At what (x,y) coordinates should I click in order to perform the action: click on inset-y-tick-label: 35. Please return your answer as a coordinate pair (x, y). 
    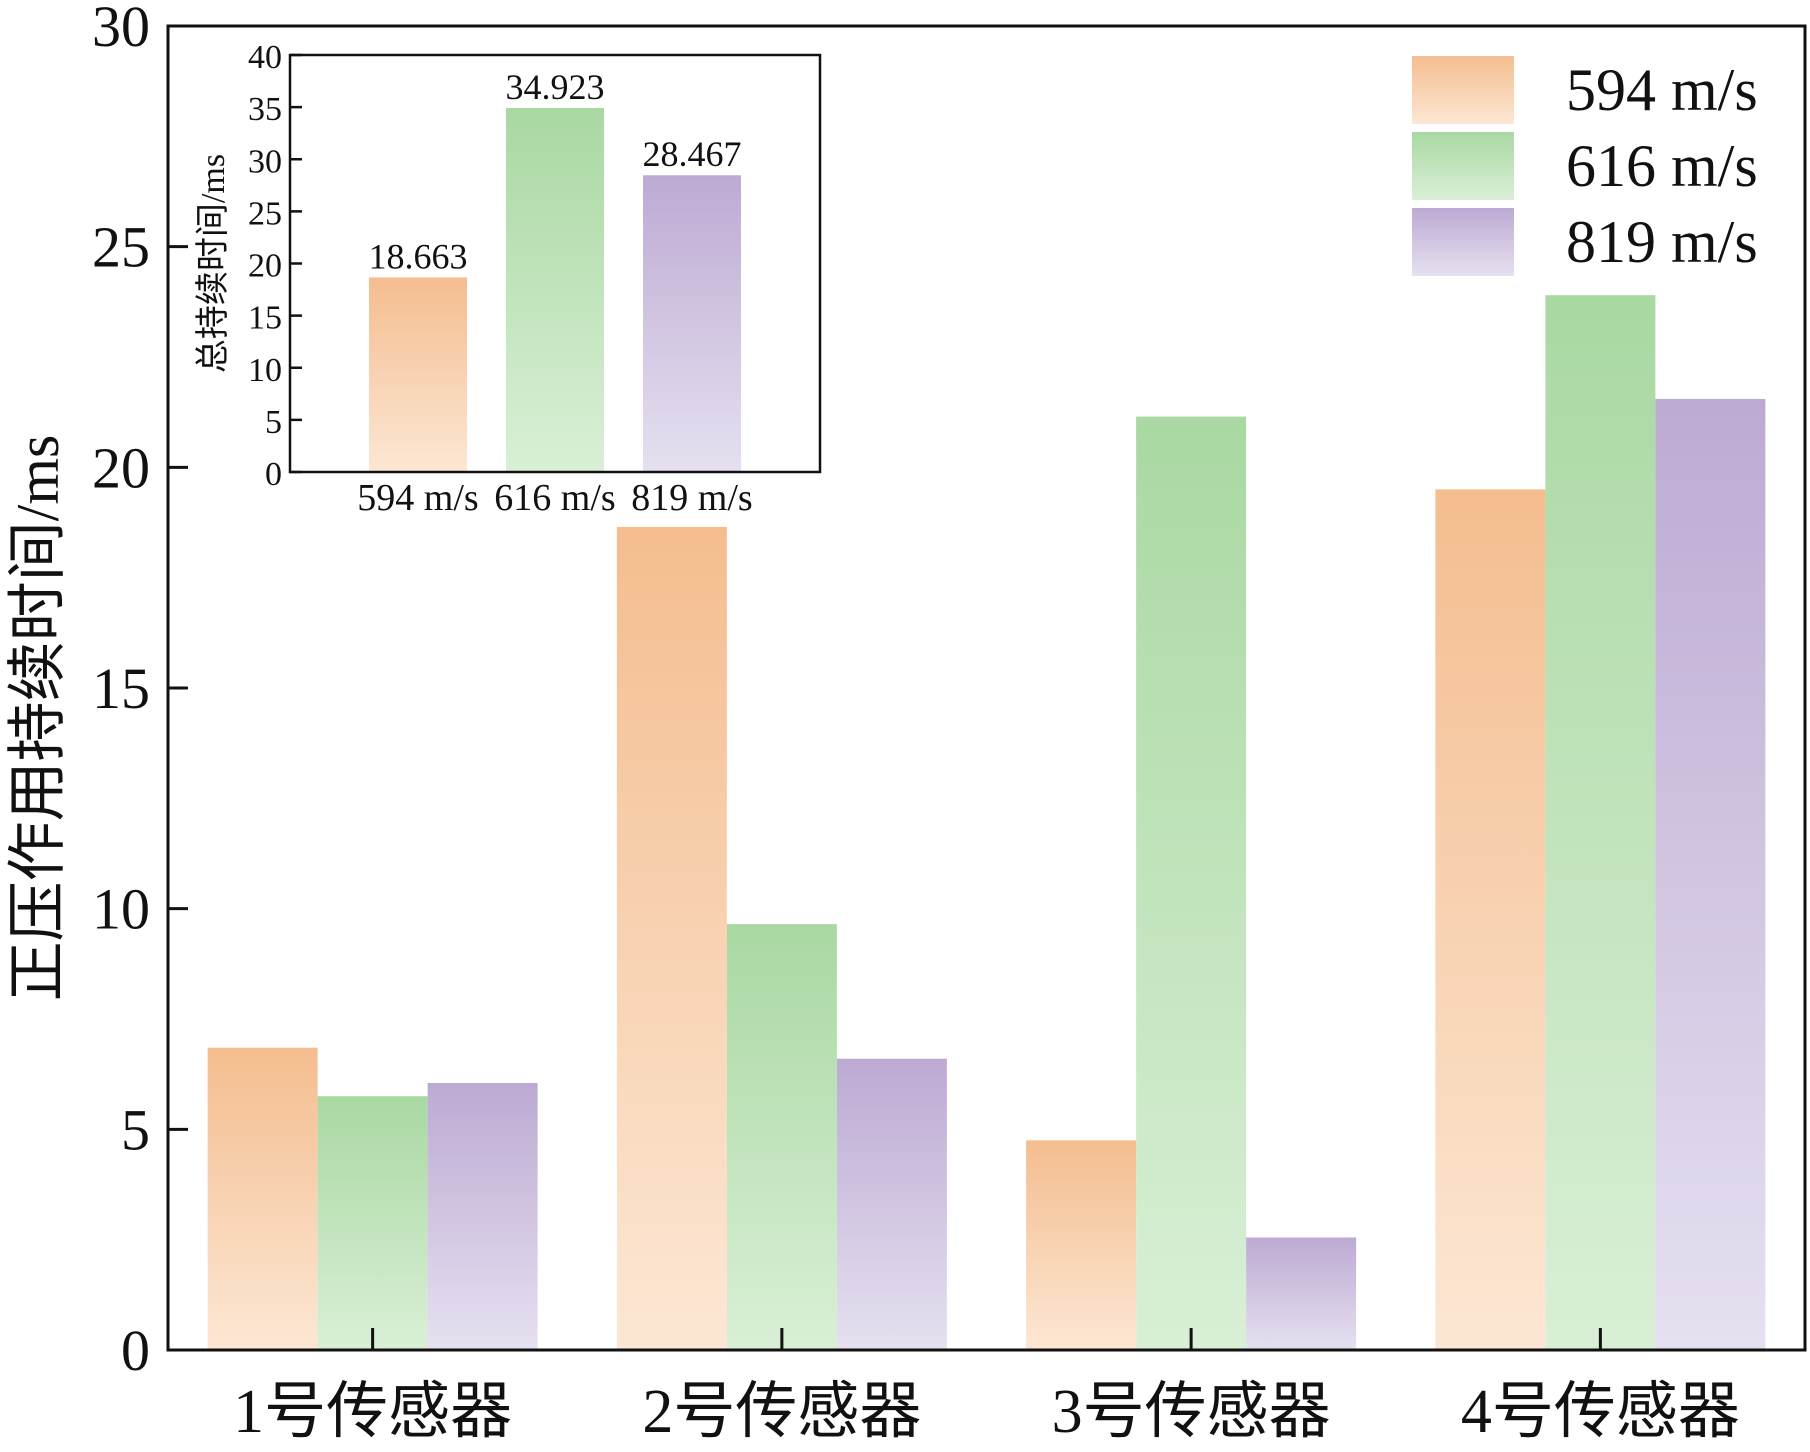
    Looking at the image, I should click on (265, 109).